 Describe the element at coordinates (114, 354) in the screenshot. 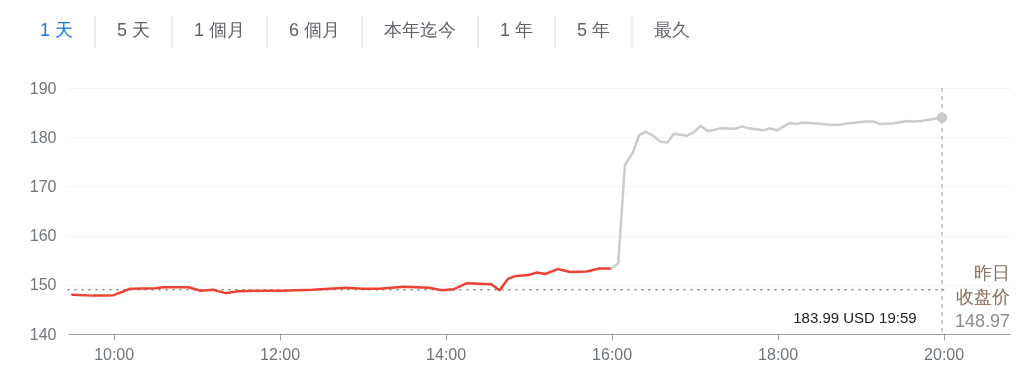

I see `x-tick-label: 10:00` at that location.